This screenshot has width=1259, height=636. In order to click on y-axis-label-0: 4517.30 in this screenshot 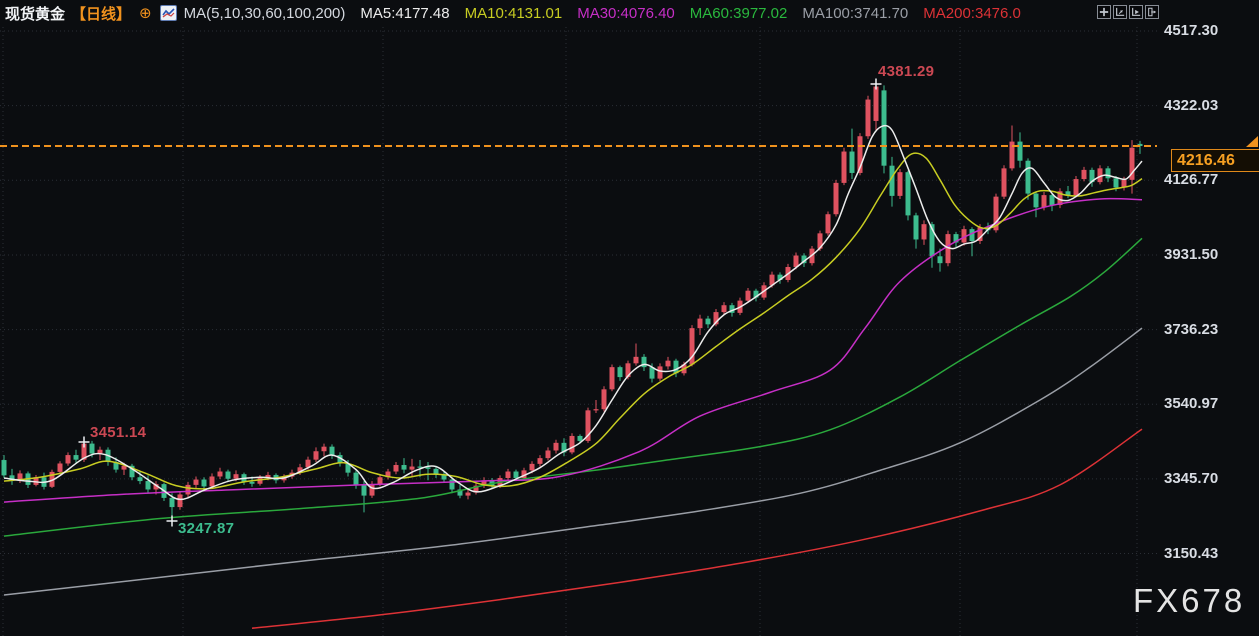, I will do `click(1191, 30)`.